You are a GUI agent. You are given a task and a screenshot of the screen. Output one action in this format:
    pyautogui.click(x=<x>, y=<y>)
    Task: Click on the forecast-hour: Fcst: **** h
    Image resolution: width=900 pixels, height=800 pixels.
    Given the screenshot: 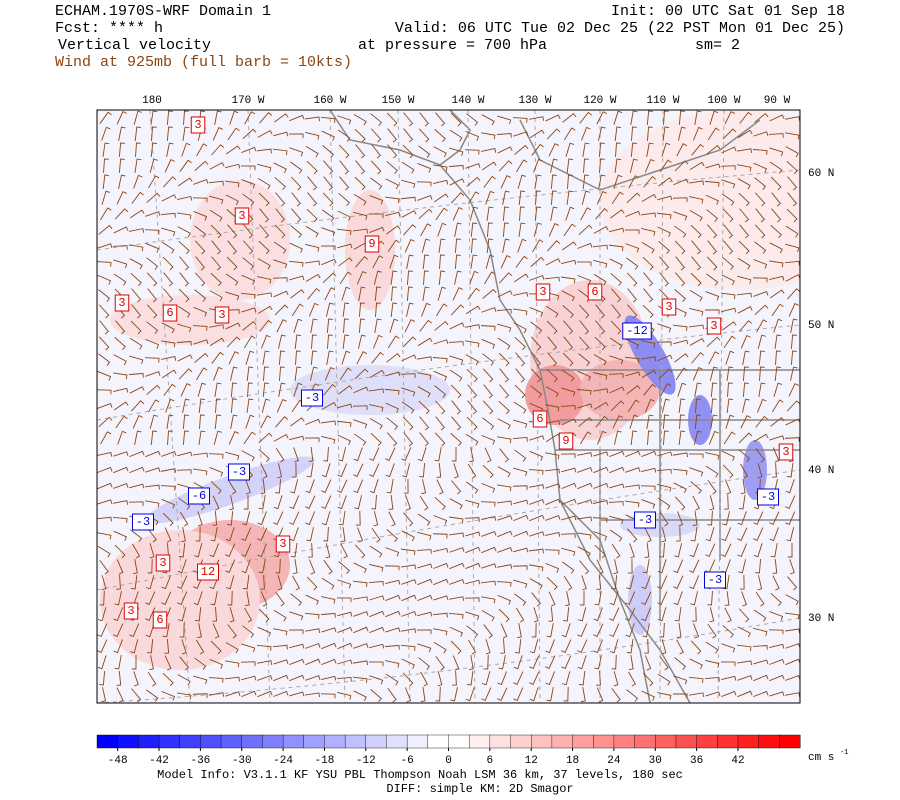 What is the action you would take?
    pyautogui.click(x=109, y=28)
    